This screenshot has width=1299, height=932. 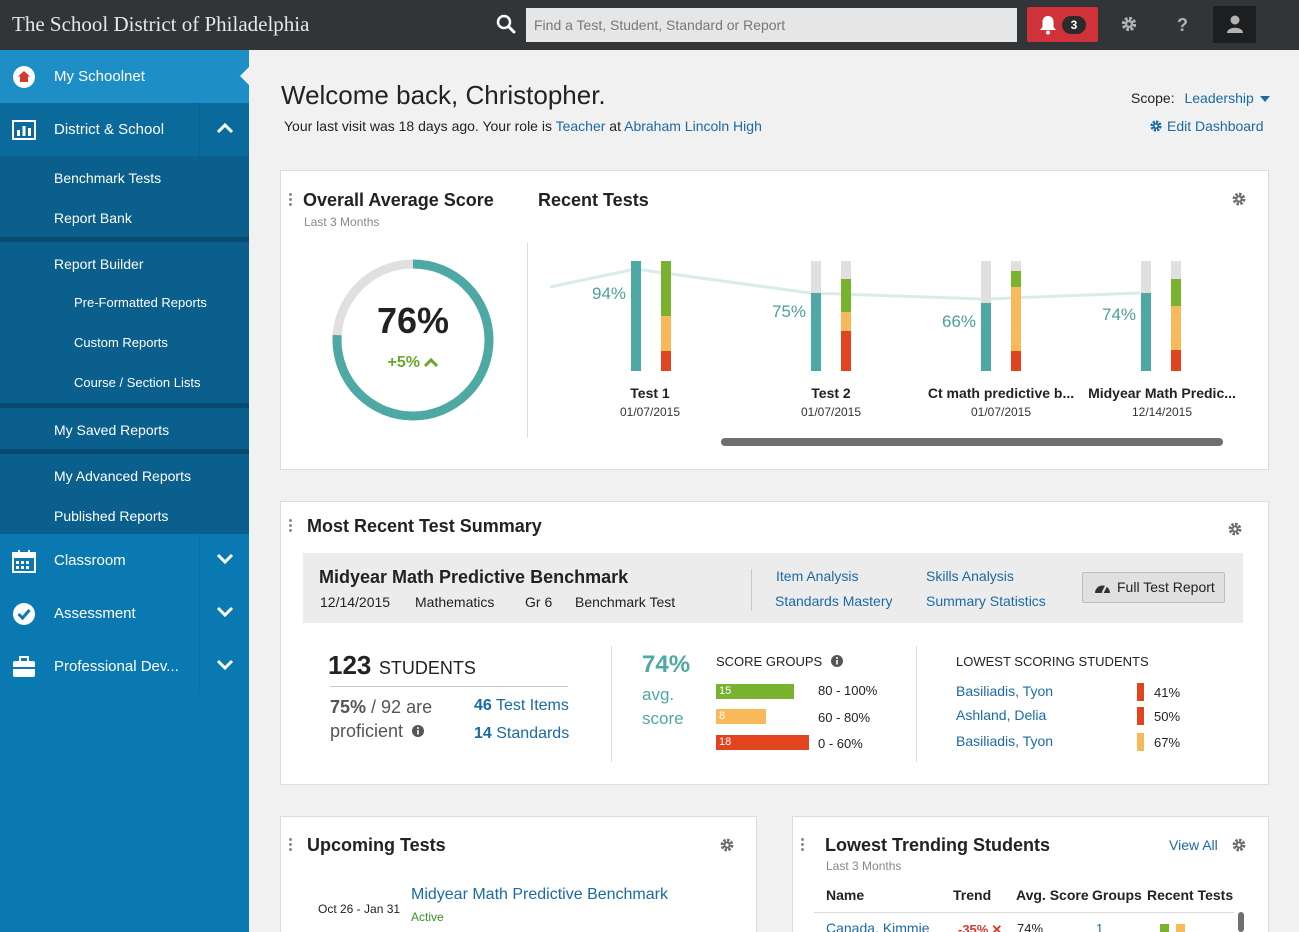 I want to click on edit-dashboard-link: Edit Dashboard, so click(x=1206, y=126).